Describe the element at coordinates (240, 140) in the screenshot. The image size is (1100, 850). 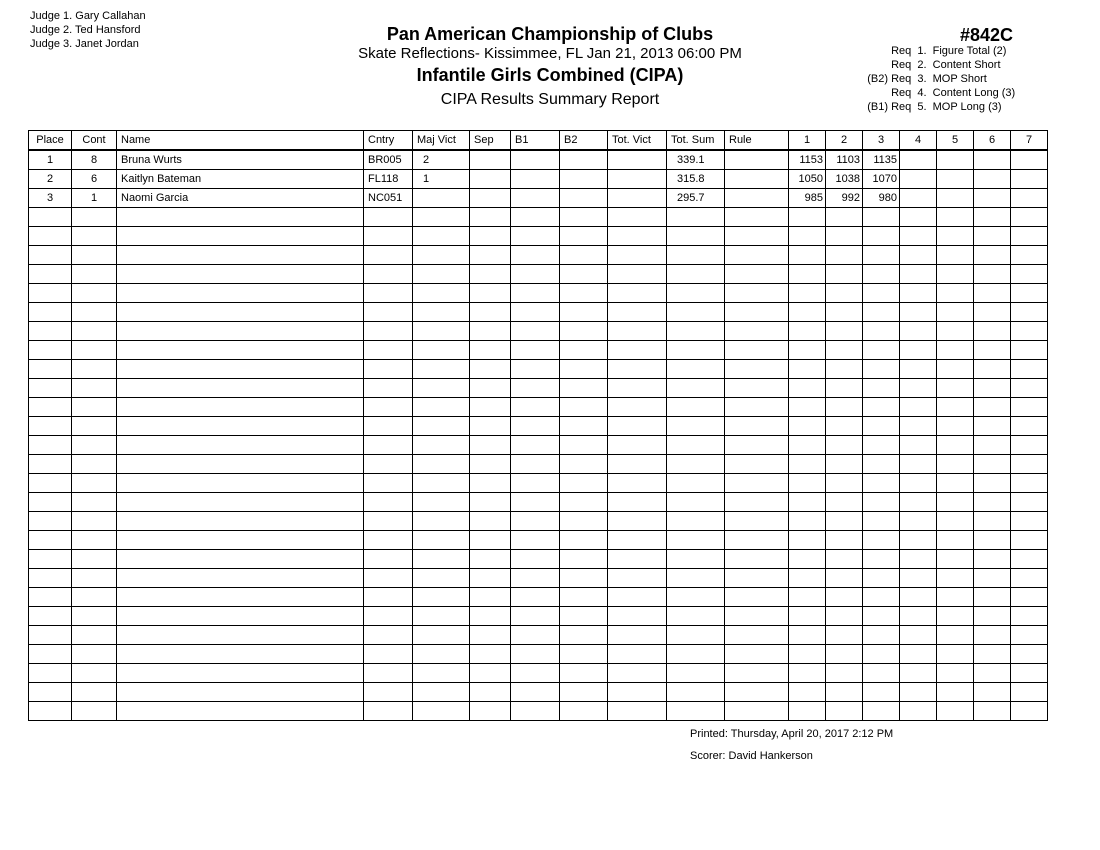
I see `column-header: Name` at that location.